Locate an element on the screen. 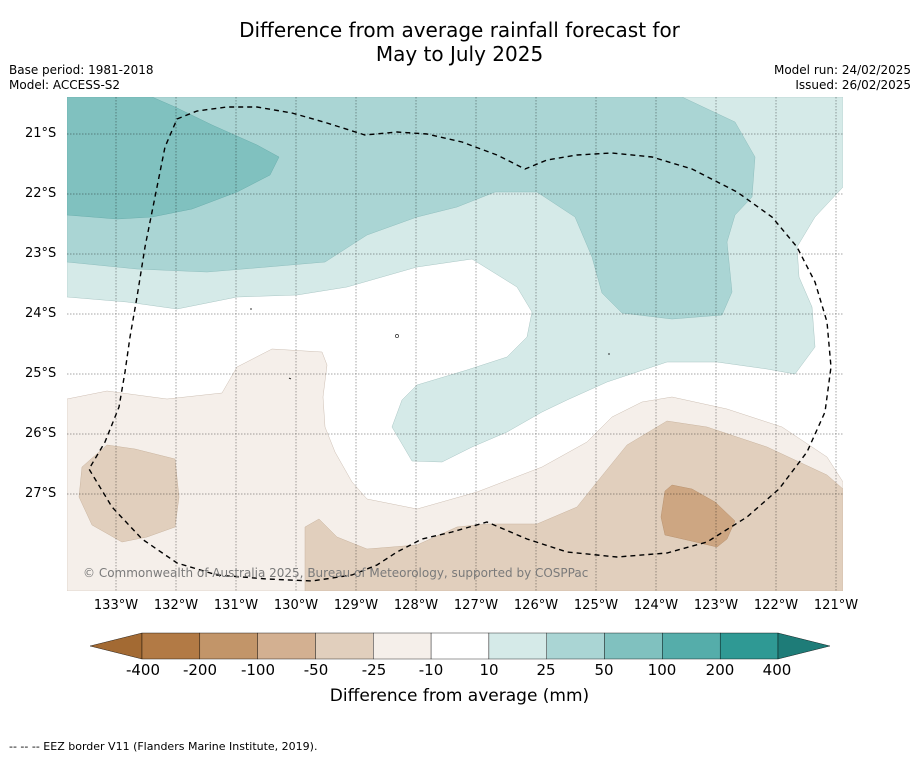 The width and height of the screenshot is (919, 758). lon-label-130: 130°W is located at coordinates (296, 605).